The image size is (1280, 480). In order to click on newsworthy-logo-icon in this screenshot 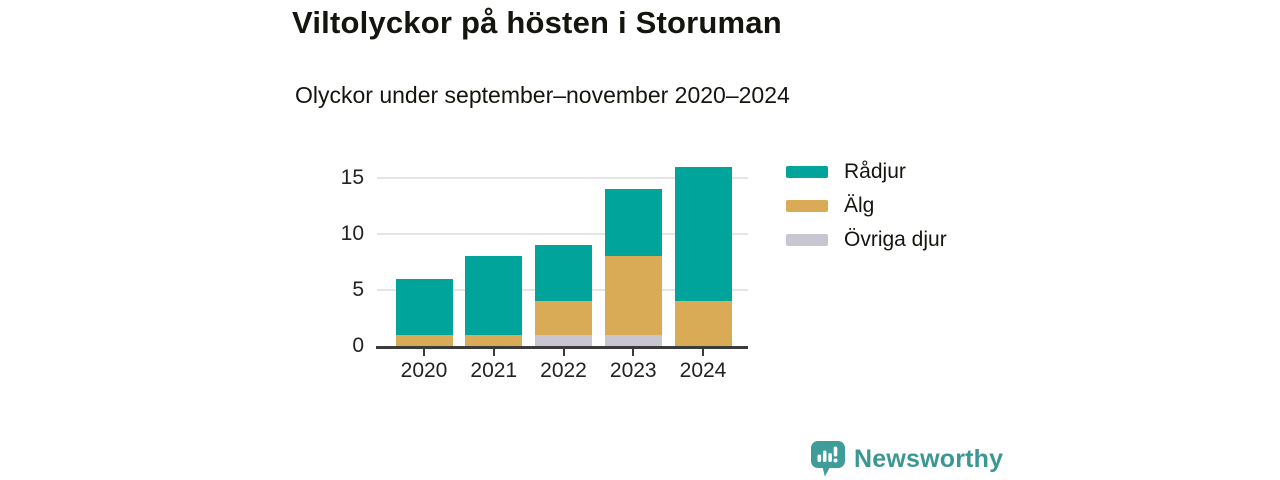, I will do `click(828, 459)`.